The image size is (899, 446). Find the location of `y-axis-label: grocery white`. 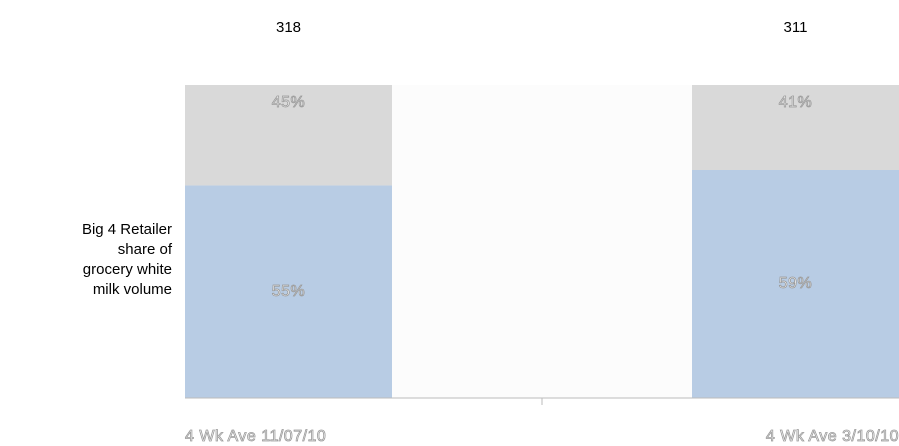

y-axis-label: grocery white is located at coordinates (127, 269).